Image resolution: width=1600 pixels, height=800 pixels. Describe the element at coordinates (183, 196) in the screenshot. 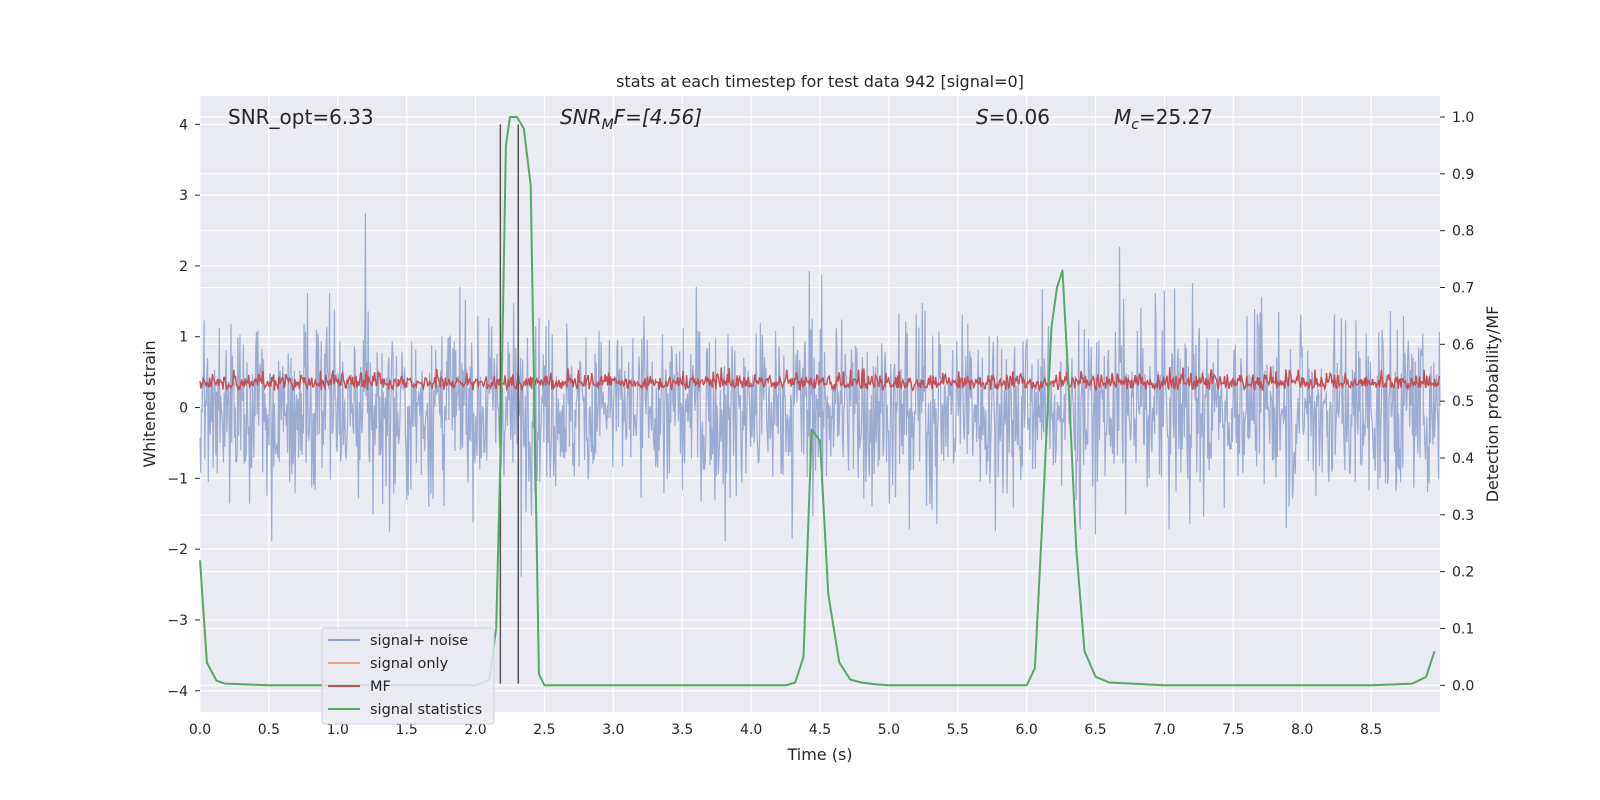

I see `y-tick-label-1: 3` at that location.